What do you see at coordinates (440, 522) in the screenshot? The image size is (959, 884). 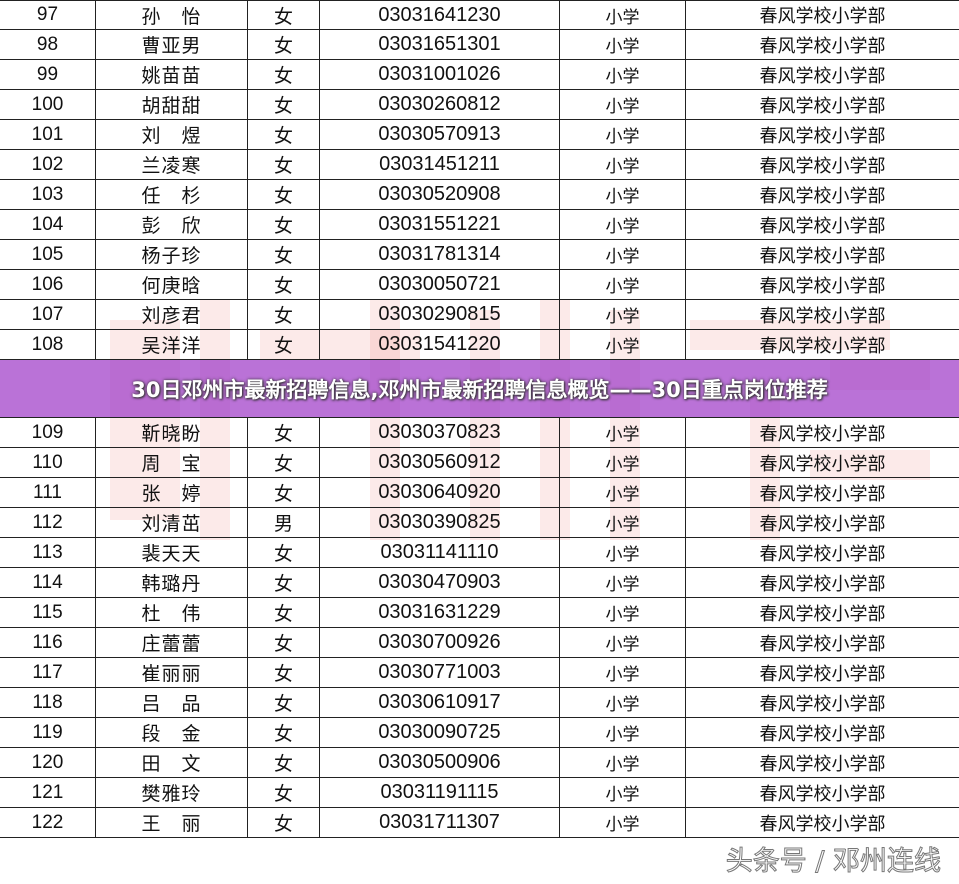 I see `cell-id: 03030390825` at bounding box center [440, 522].